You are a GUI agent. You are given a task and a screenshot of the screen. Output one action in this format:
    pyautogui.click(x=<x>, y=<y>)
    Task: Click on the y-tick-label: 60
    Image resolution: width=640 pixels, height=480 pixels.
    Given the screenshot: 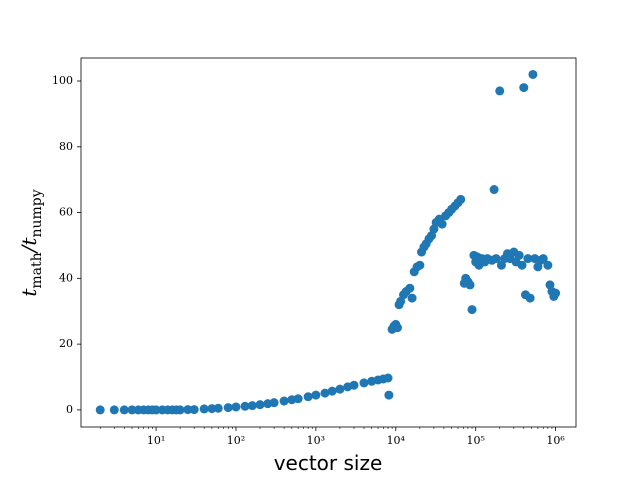 What is the action you would take?
    pyautogui.click(x=66, y=212)
    